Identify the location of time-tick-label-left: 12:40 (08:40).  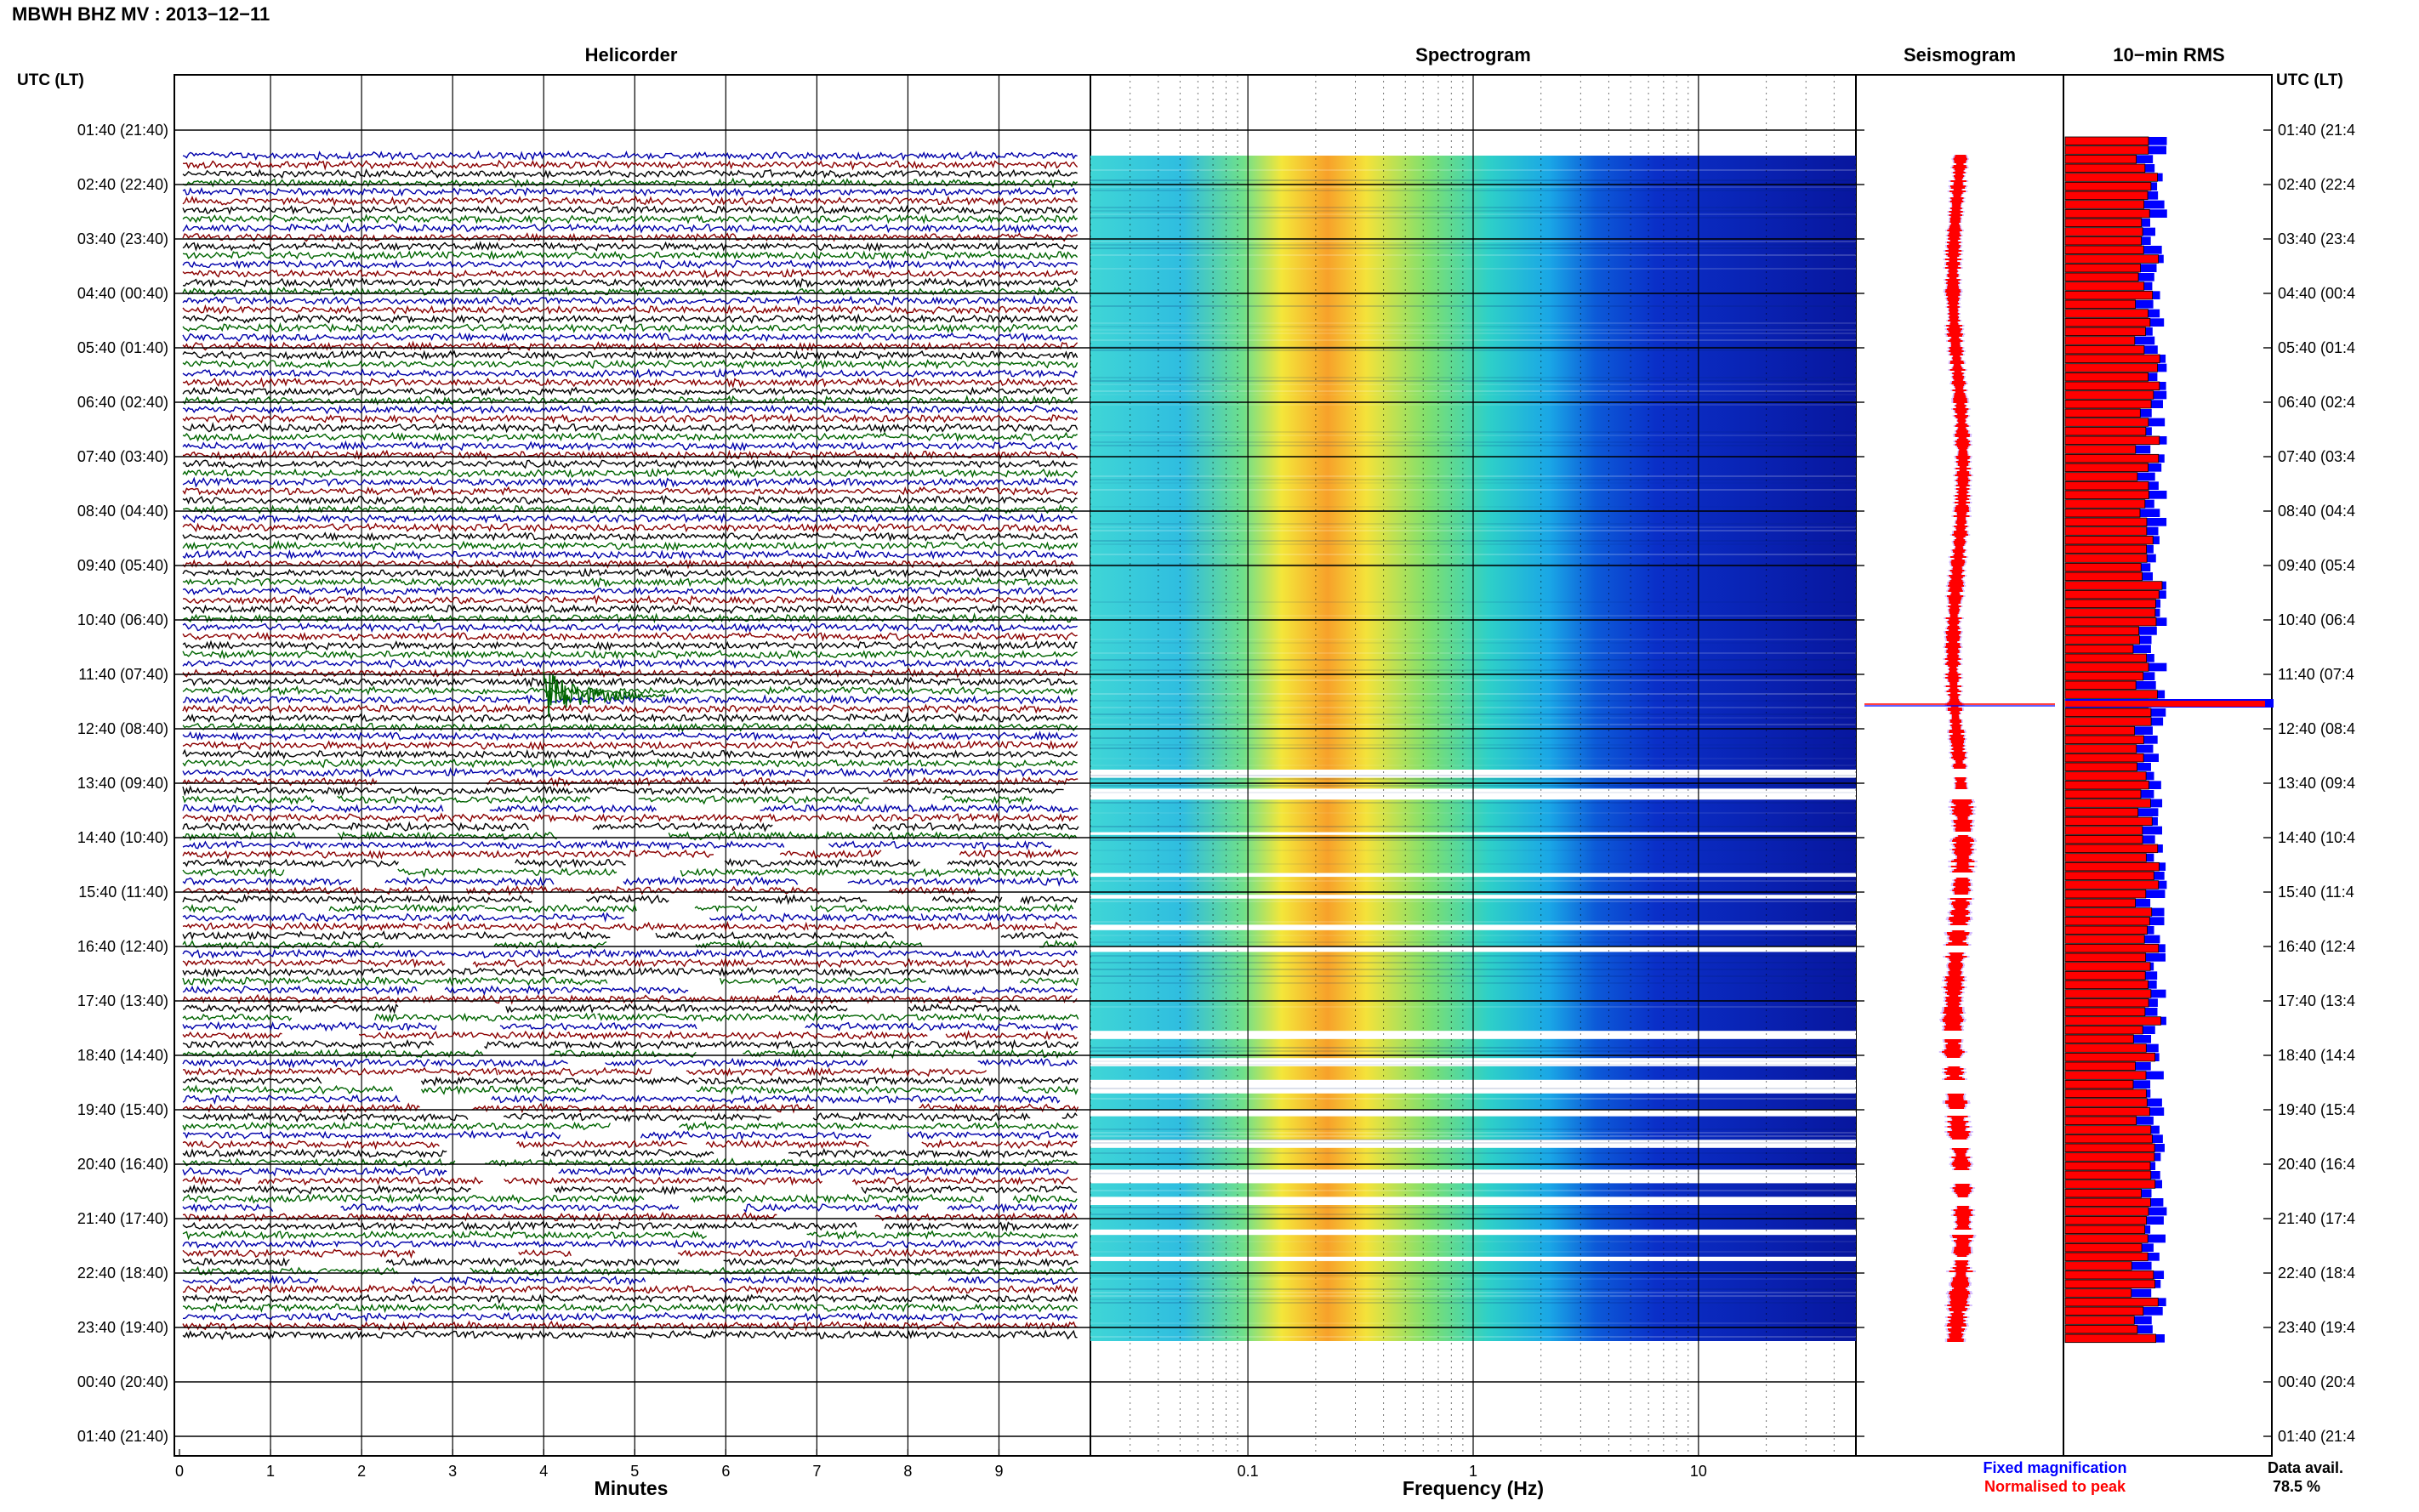
(122, 728).